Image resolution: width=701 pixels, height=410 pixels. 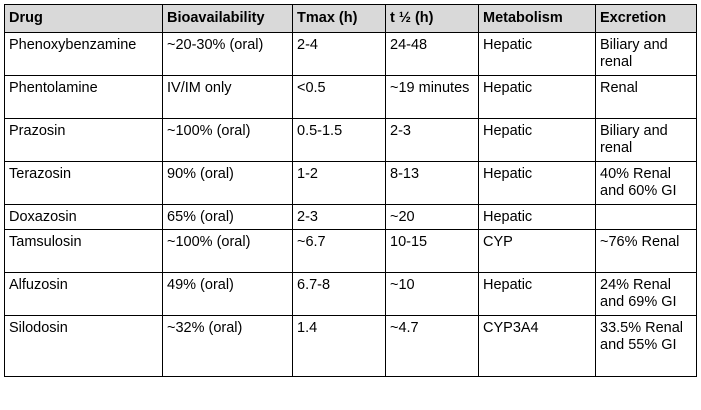 I want to click on cell-excretion, so click(x=646, y=217).